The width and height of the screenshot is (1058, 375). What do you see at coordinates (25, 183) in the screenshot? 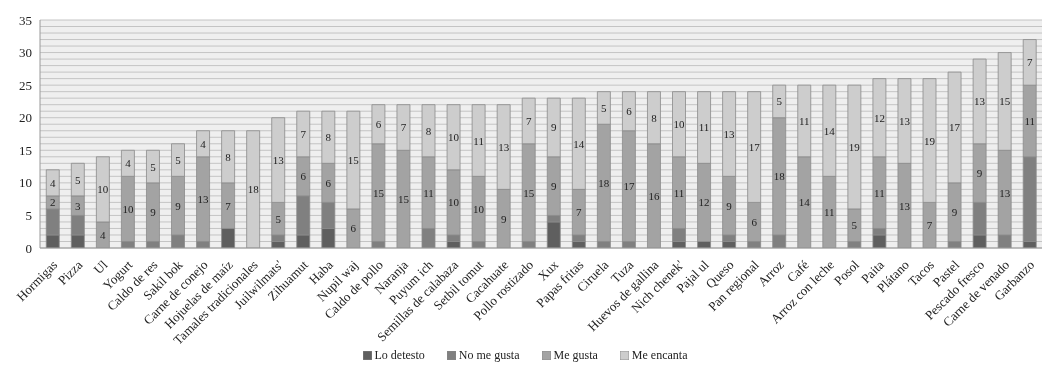
I see `y-tick-label: 10` at bounding box center [25, 183].